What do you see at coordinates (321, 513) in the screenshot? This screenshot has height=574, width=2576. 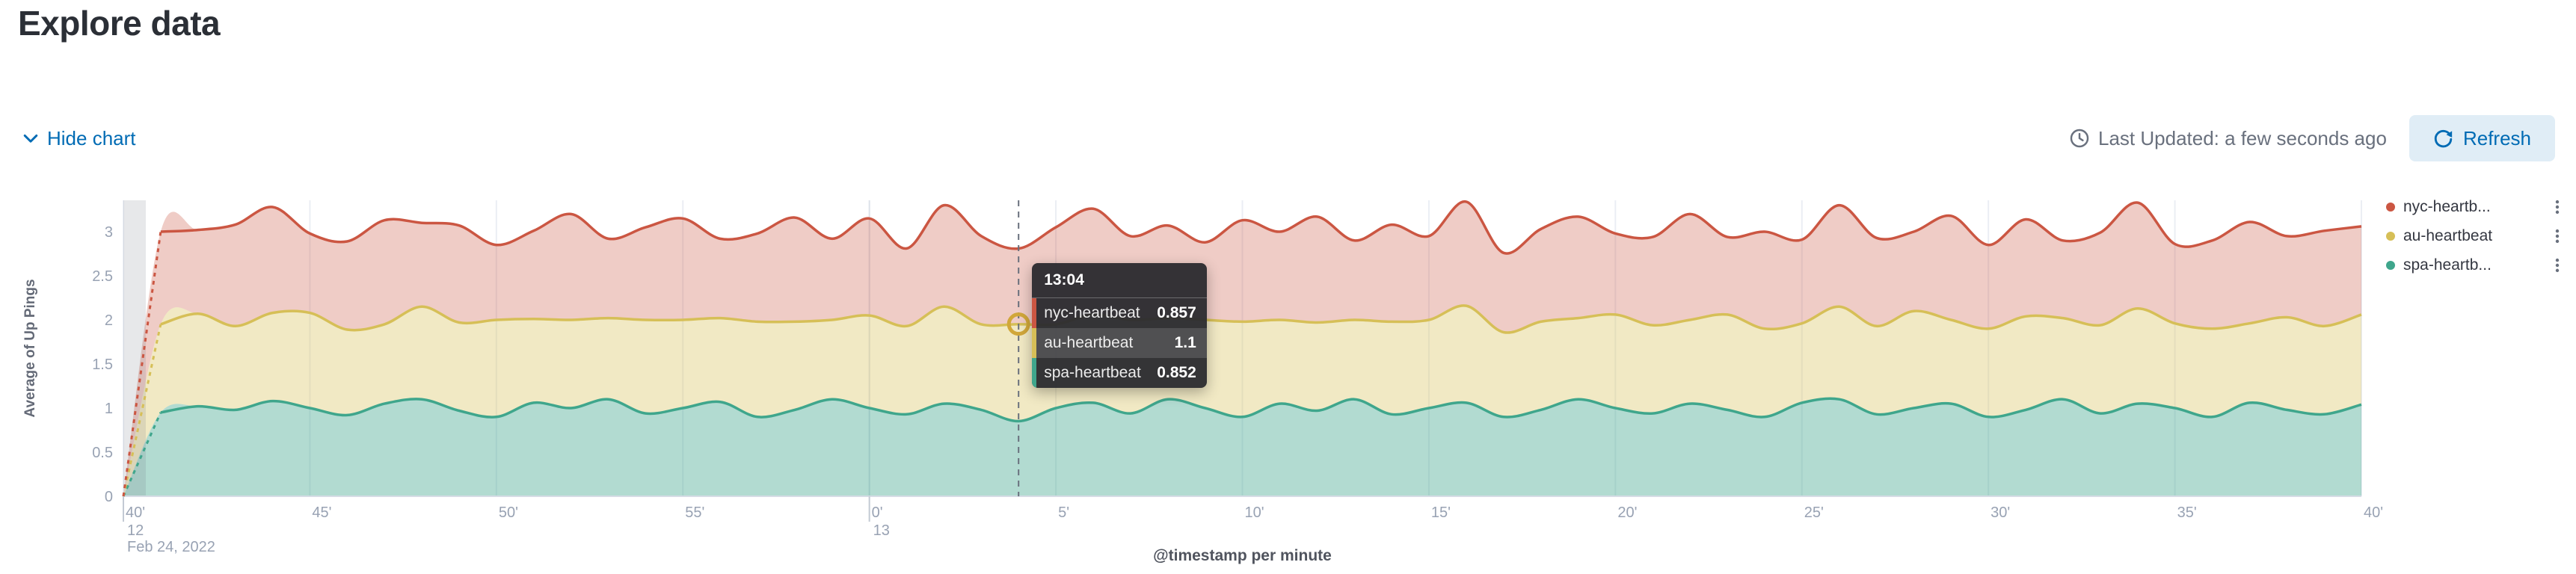 I see `svg-text: 45'` at bounding box center [321, 513].